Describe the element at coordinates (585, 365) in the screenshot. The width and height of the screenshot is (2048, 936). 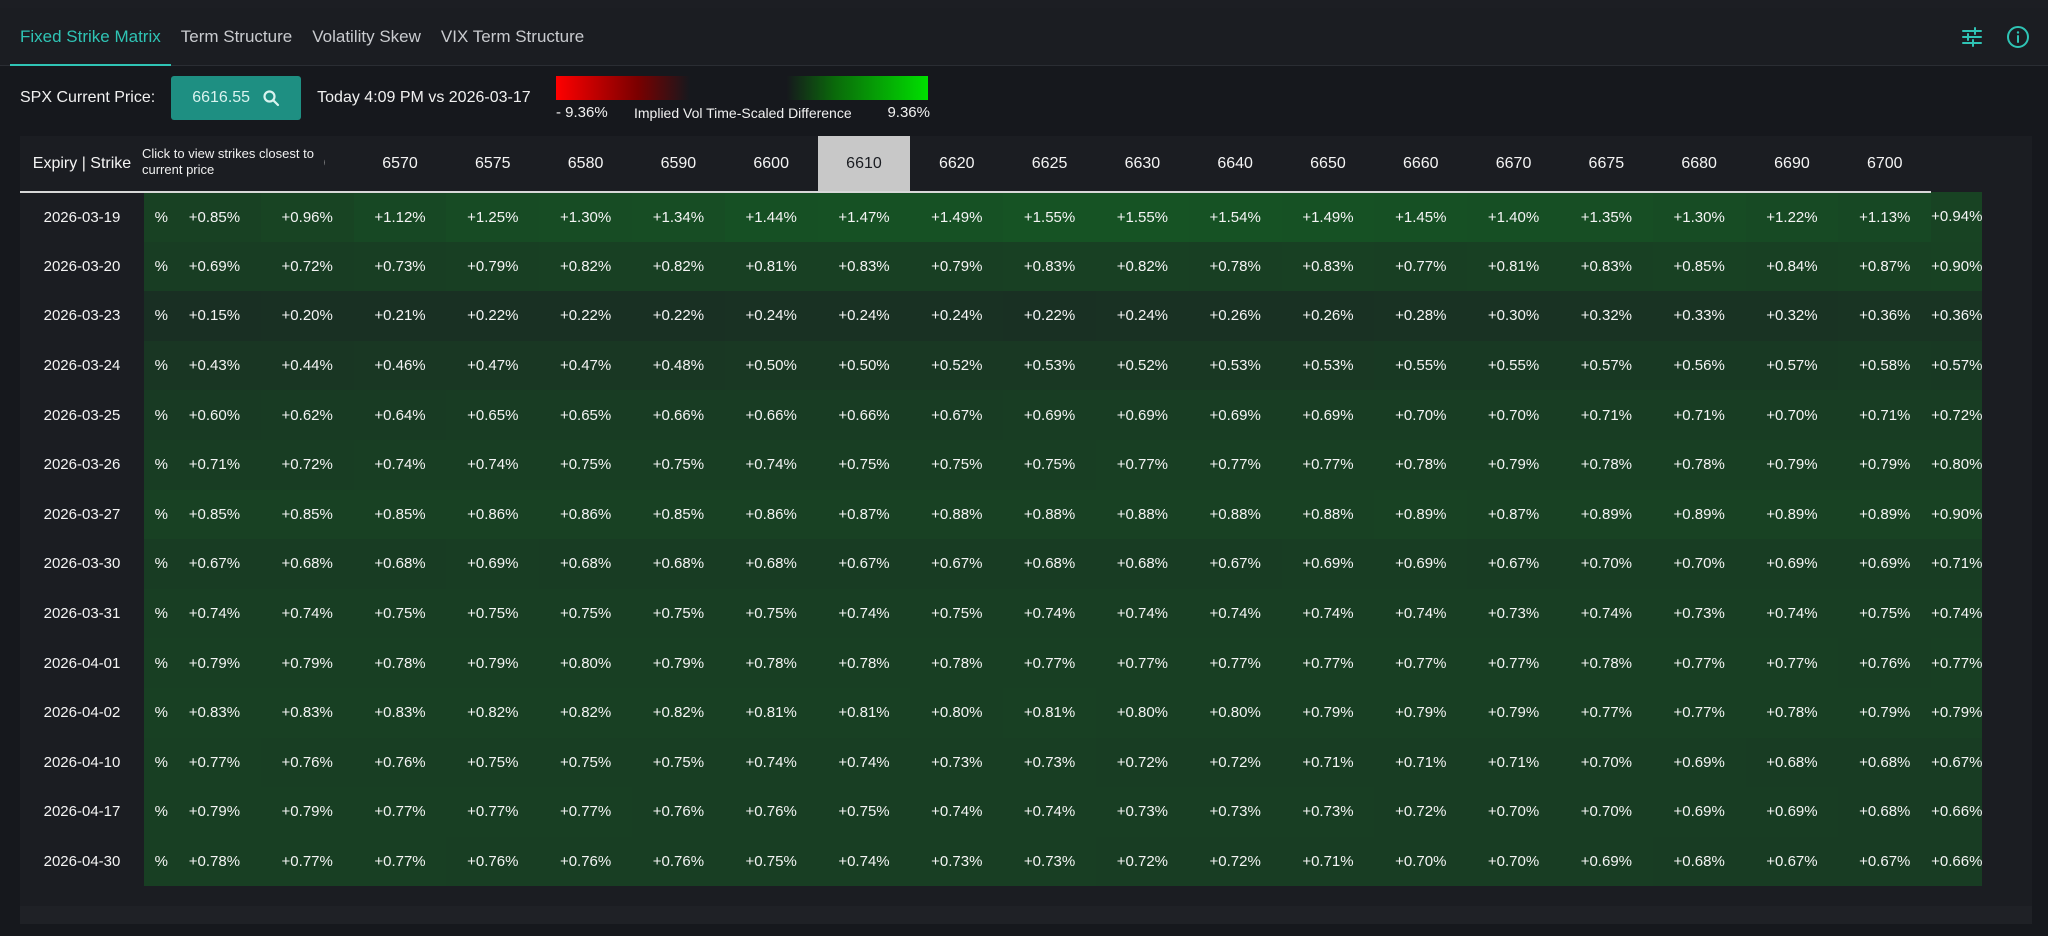
I see `value-cell: +0.47%` at that location.